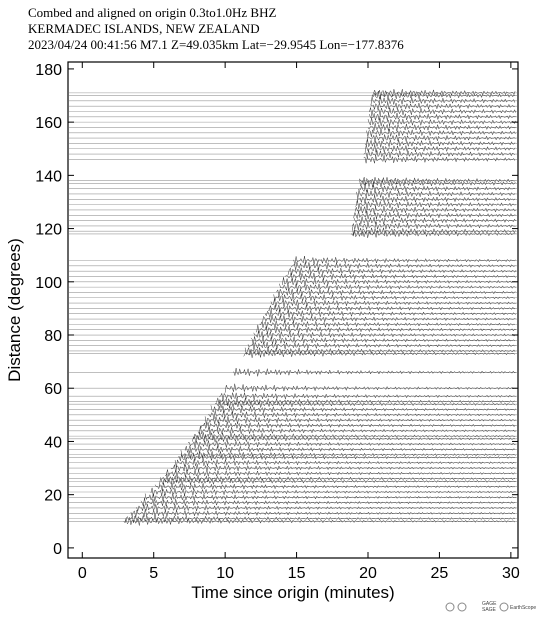 The image size is (555, 618). What do you see at coordinates (489, 610) in the screenshot?
I see `logo-text: SAGE` at bounding box center [489, 610].